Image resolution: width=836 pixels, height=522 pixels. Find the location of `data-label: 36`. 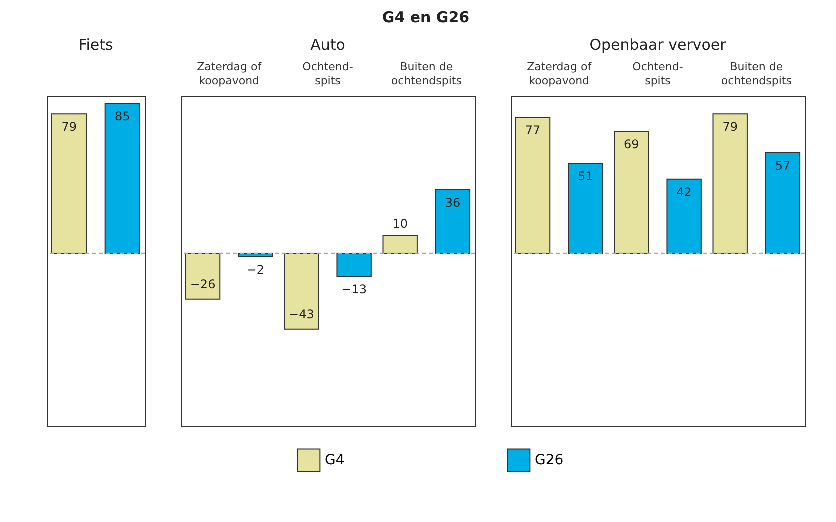

data-label: 36 is located at coordinates (453, 203).